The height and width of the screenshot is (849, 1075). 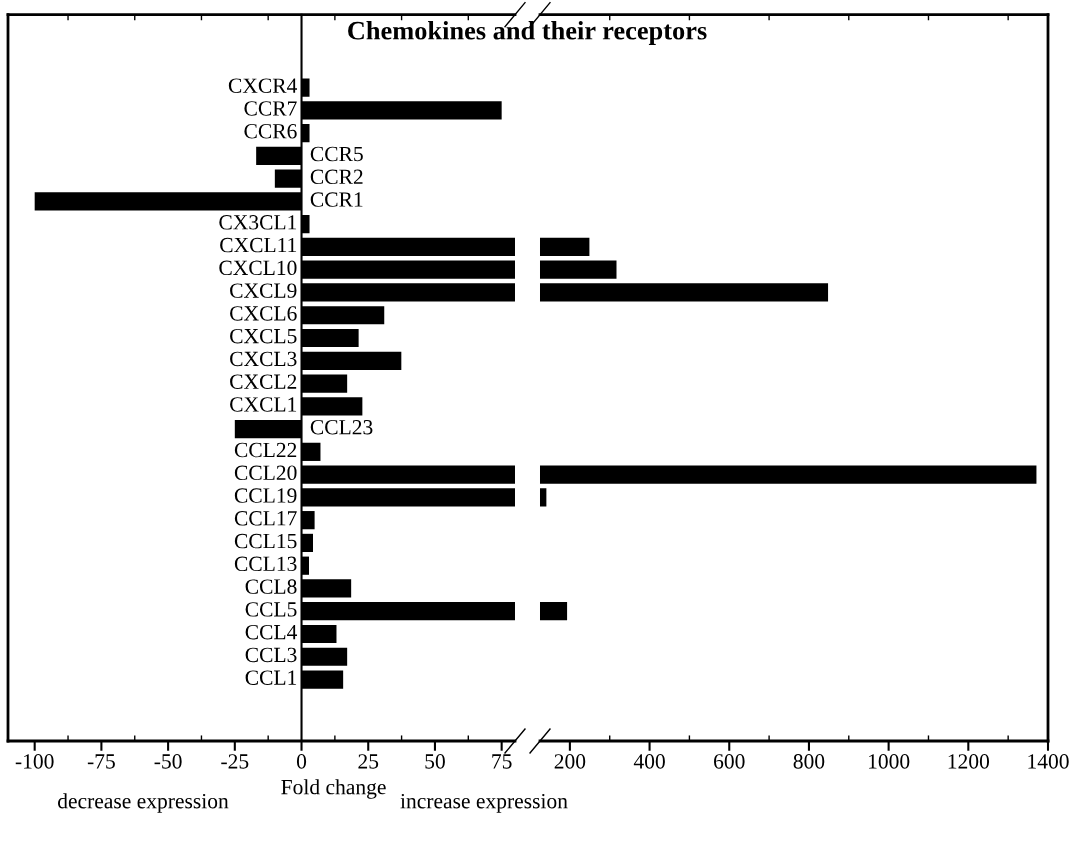 What do you see at coordinates (809, 761) in the screenshot?
I see `x-tick-label: 800` at bounding box center [809, 761].